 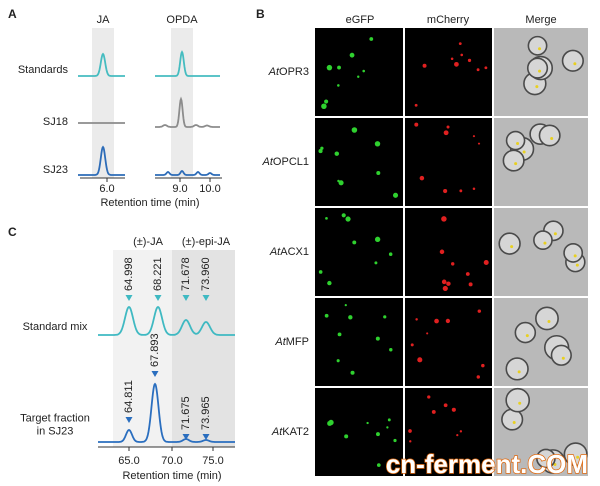 I want to click on tick-label: 65.0, so click(x=128, y=461).